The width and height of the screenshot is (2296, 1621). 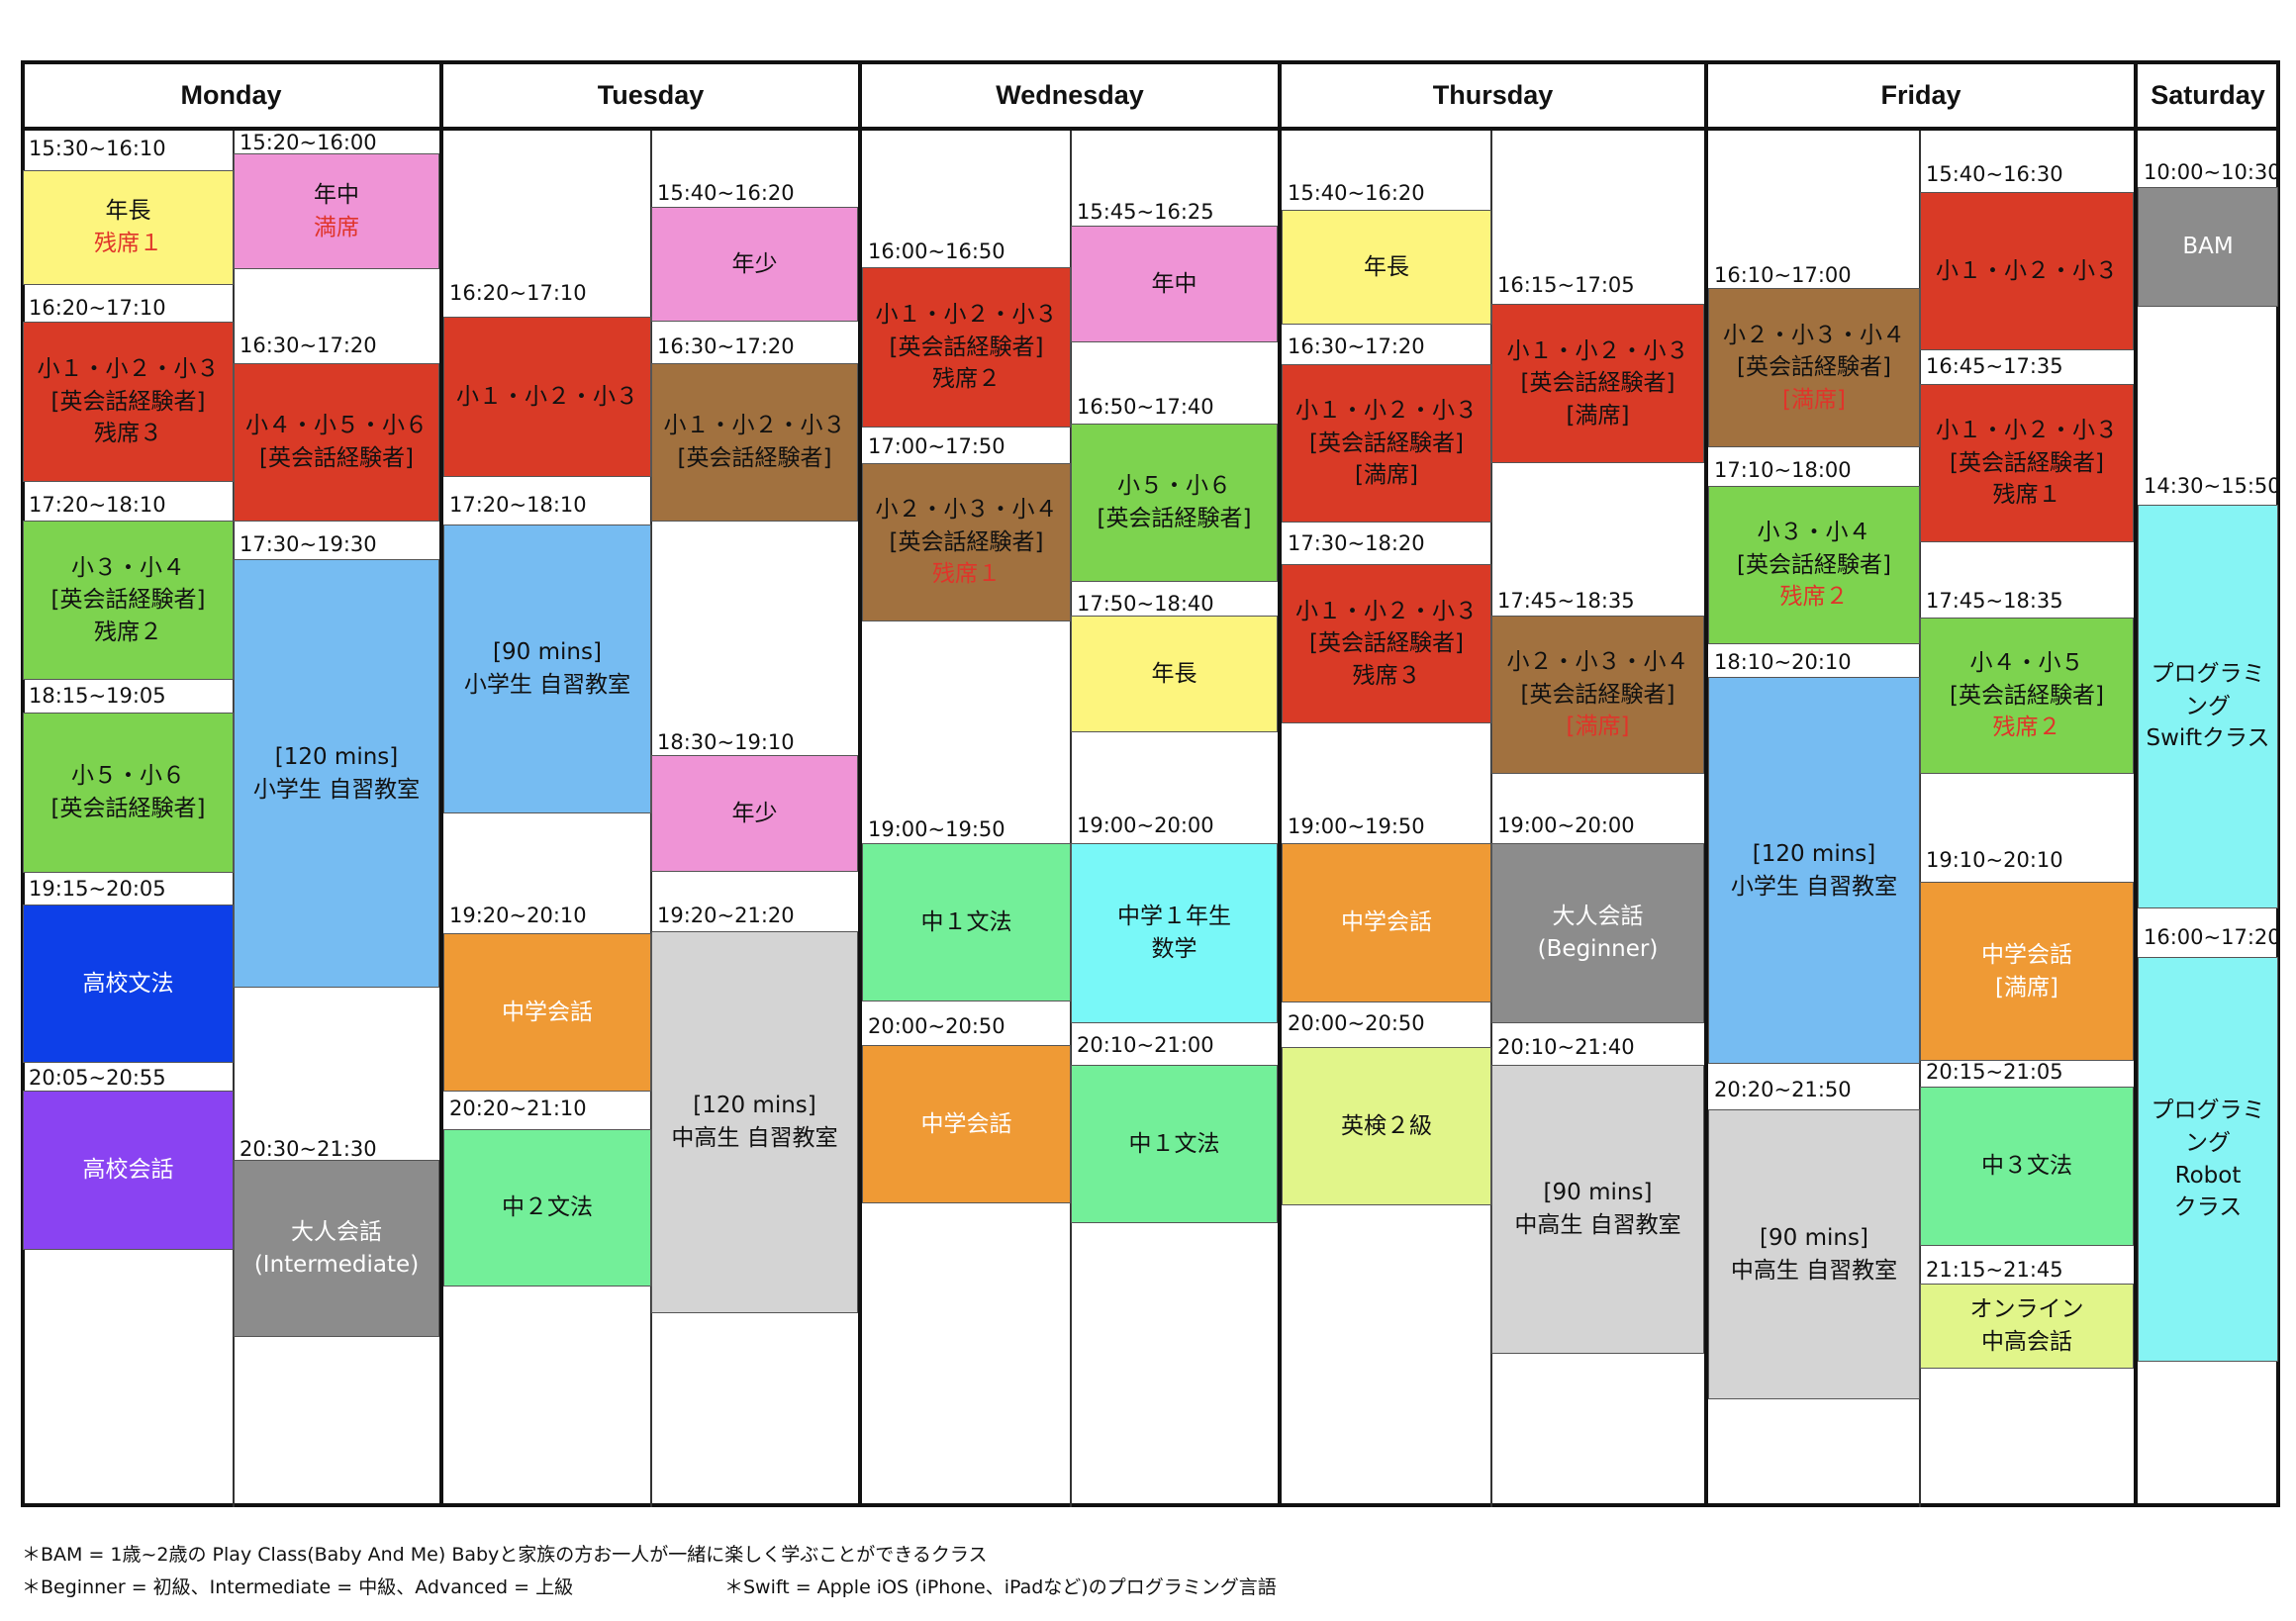 What do you see at coordinates (2208, 706) in the screenshot?
I see `class-block: プログラミ ング Swiftクラス` at bounding box center [2208, 706].